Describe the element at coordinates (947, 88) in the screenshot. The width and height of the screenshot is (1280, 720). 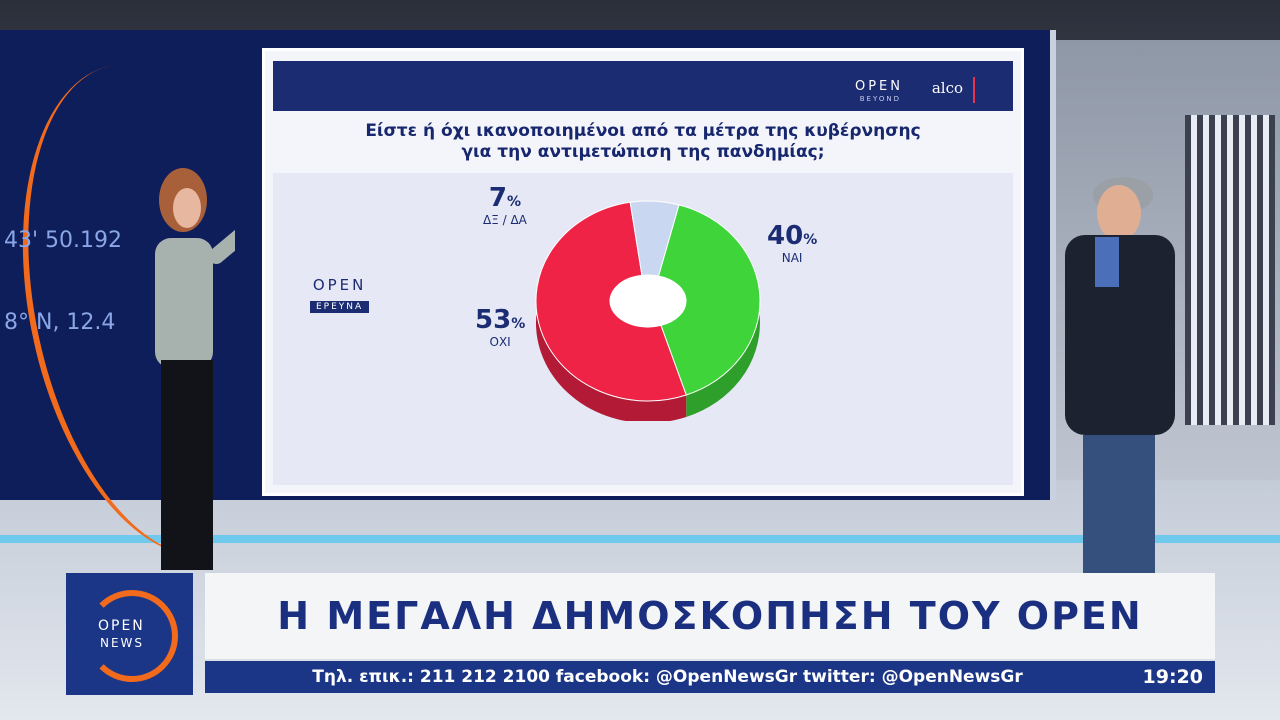
I see `alco-logo: alco` at that location.